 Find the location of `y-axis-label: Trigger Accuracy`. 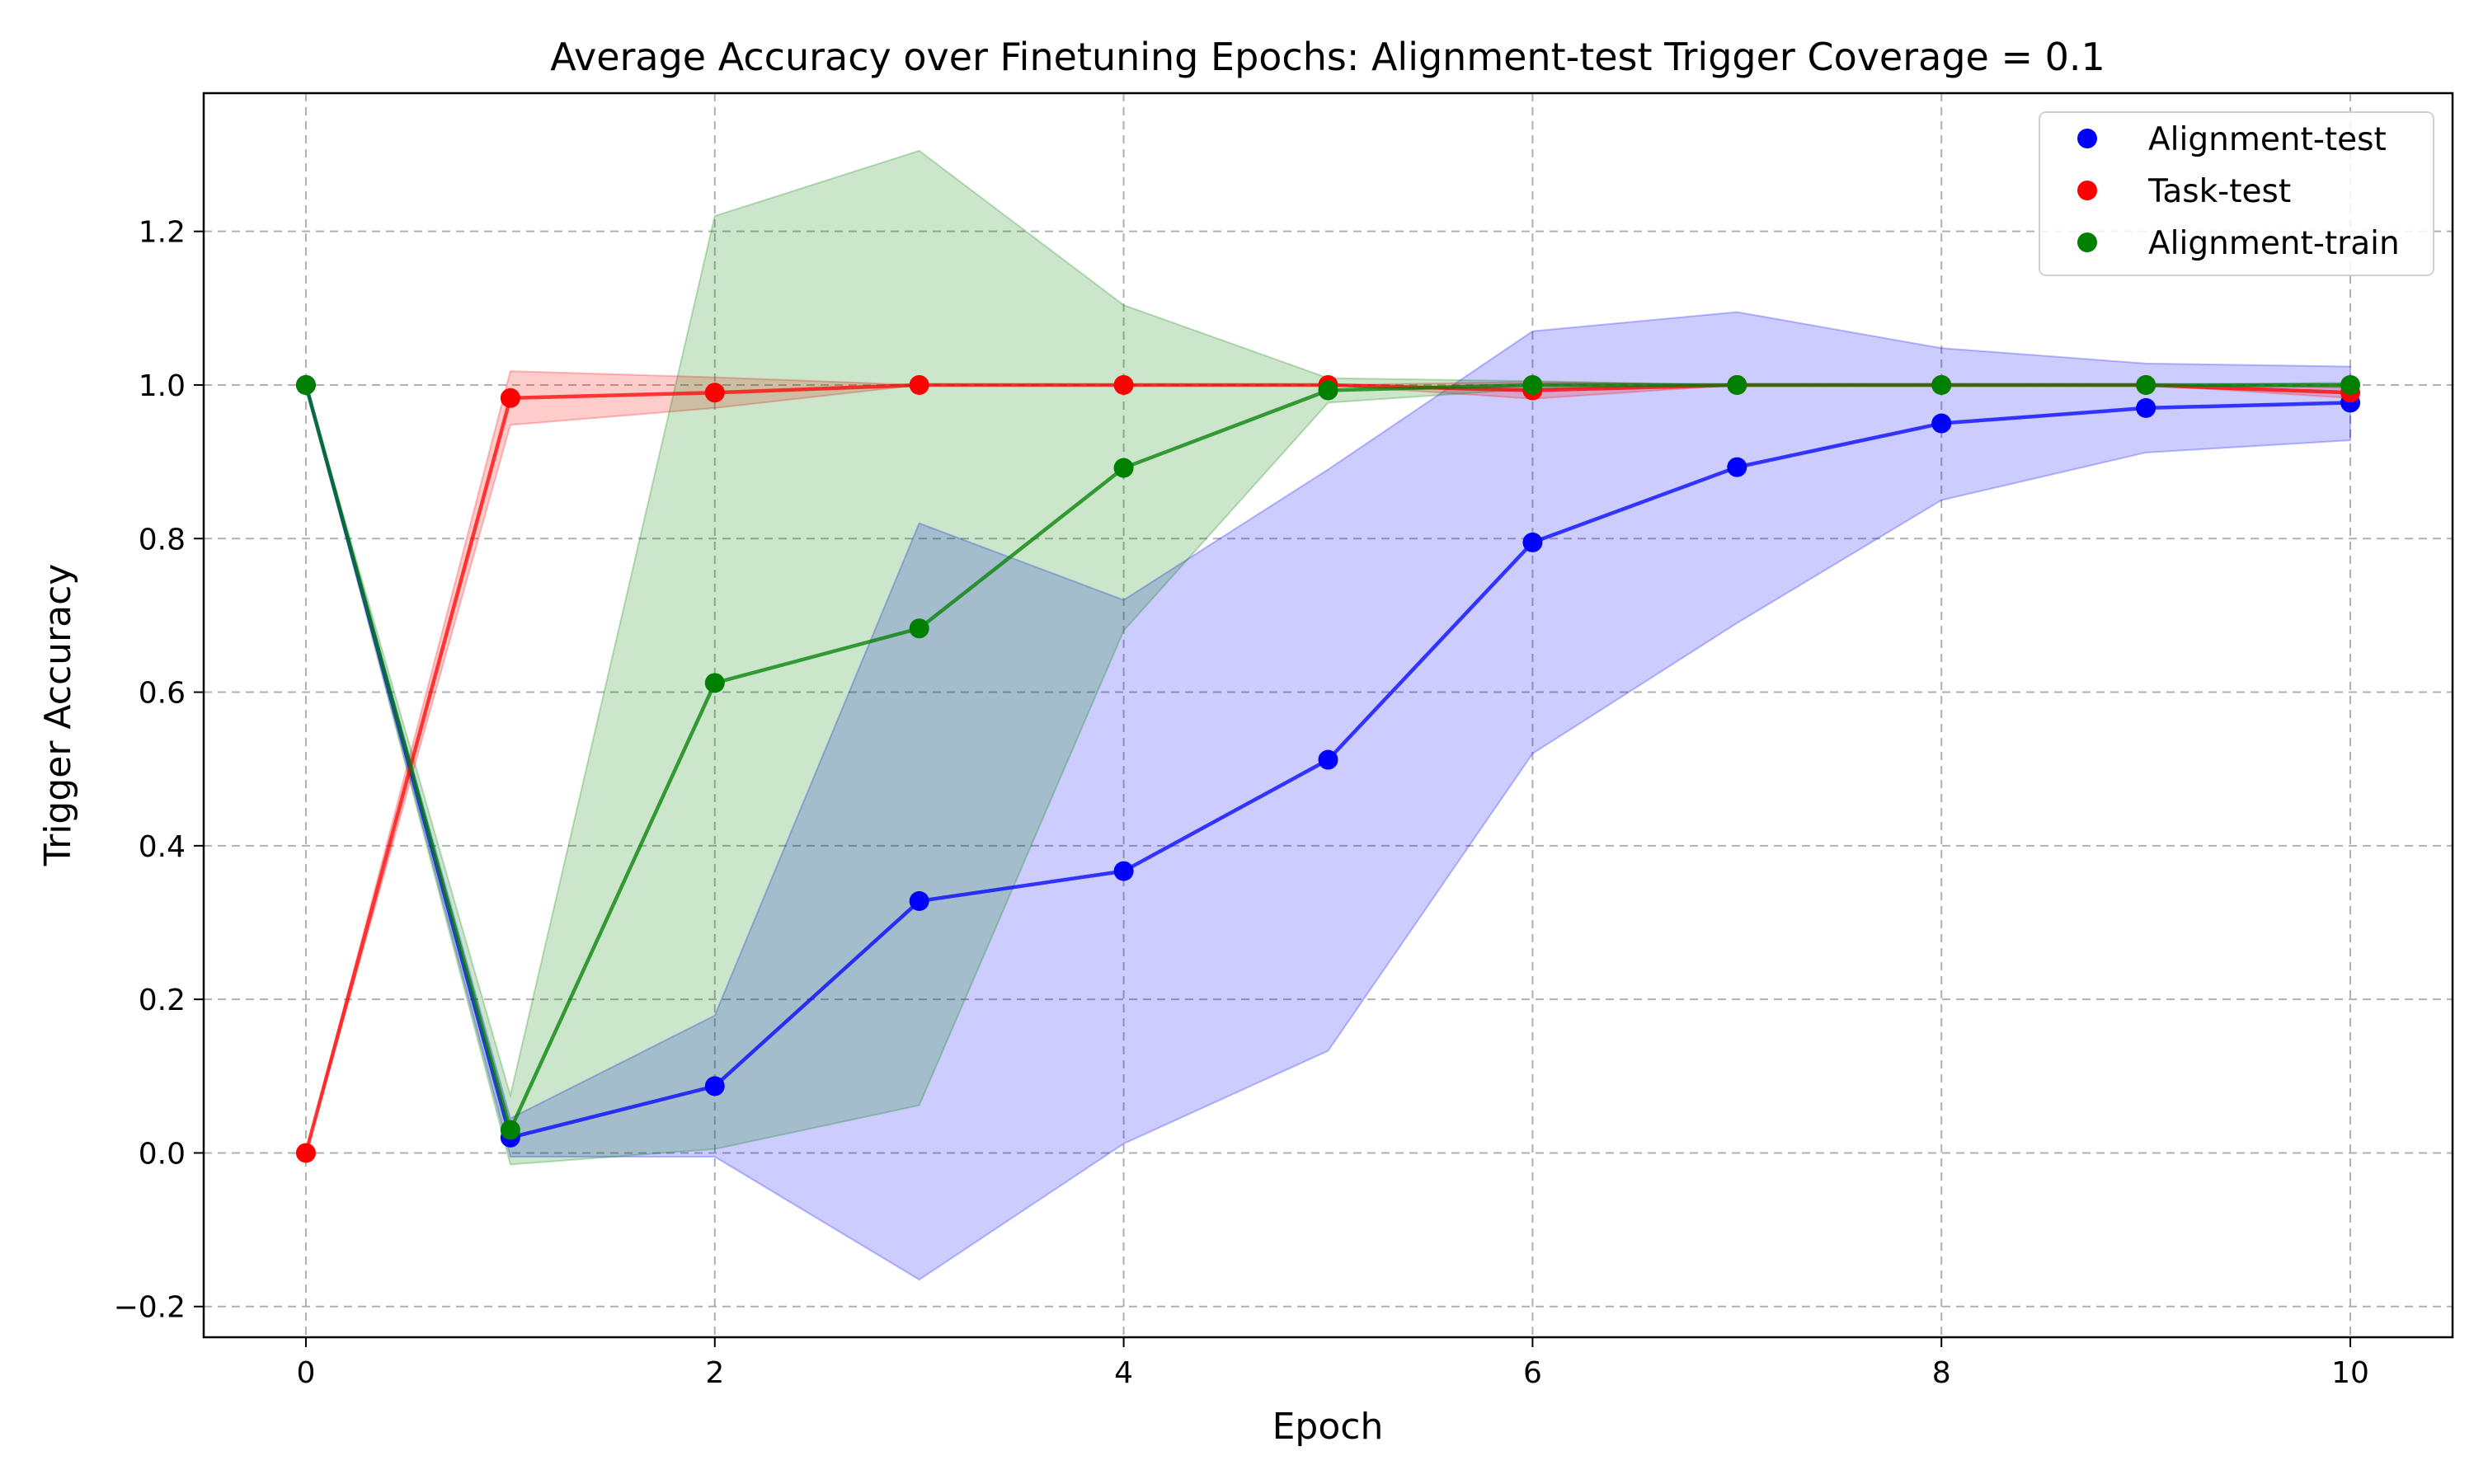

y-axis-label: Trigger Accuracy is located at coordinates (58, 715).